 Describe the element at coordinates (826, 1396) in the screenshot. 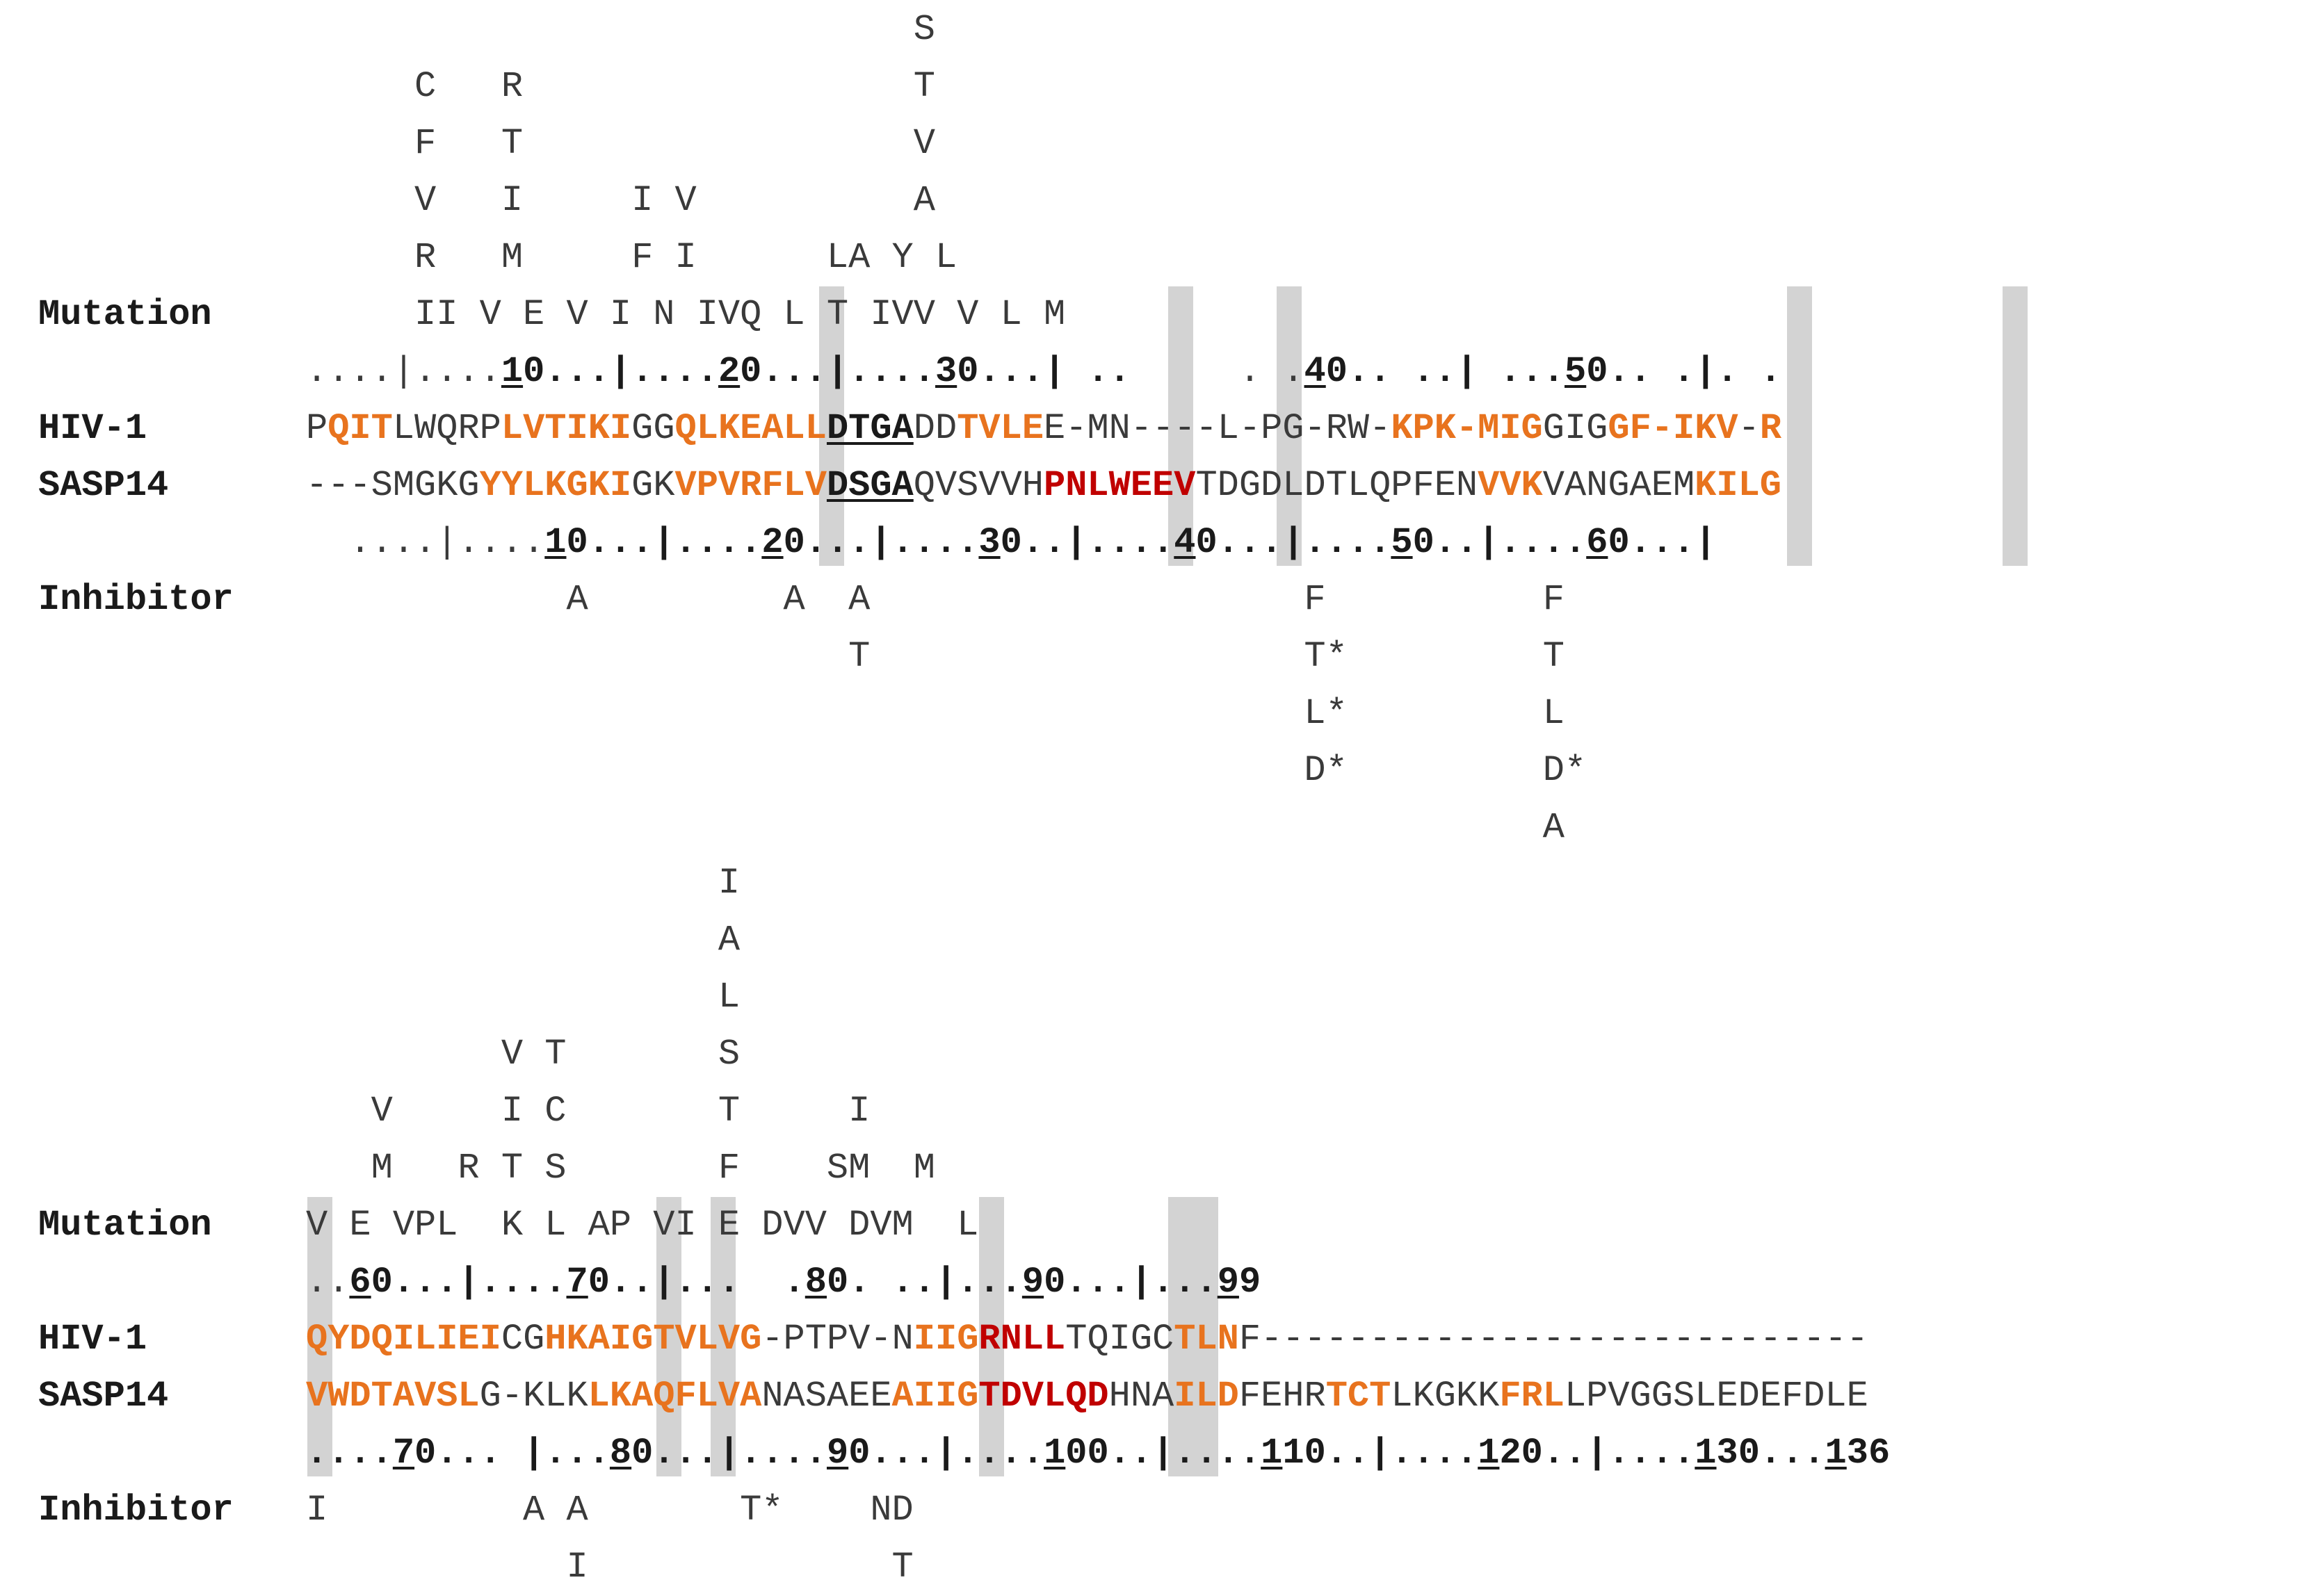

I see `sequence-segment: NASAEE` at that location.